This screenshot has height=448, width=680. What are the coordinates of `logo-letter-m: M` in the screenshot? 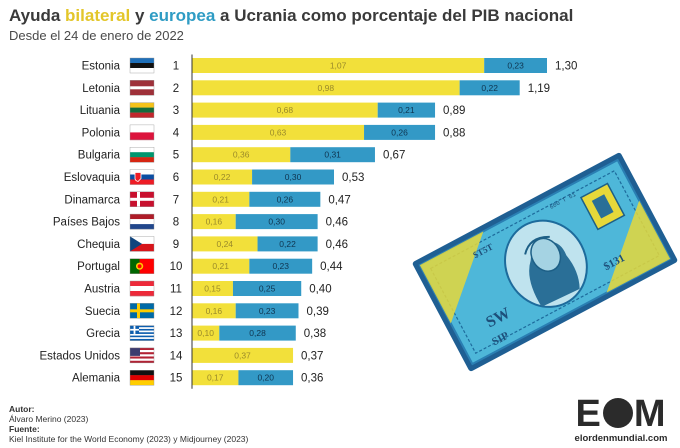 It's located at (650, 414).